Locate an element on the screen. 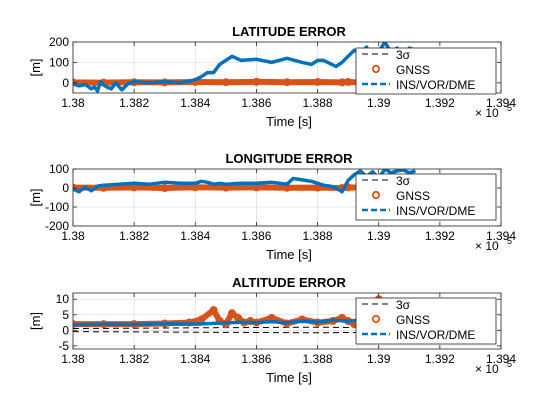  y-tick-label: -100 is located at coordinates (57, 207).